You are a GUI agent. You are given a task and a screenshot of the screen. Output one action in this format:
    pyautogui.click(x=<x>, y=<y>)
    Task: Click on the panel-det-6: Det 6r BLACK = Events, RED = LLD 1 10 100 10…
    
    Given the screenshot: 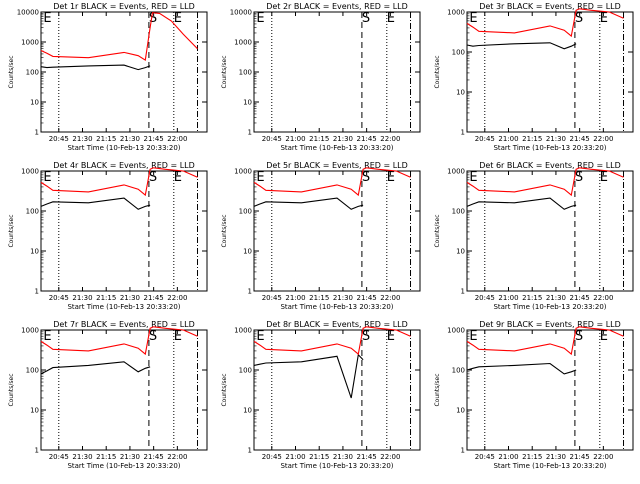 What is the action you would take?
    pyautogui.click(x=534, y=236)
    